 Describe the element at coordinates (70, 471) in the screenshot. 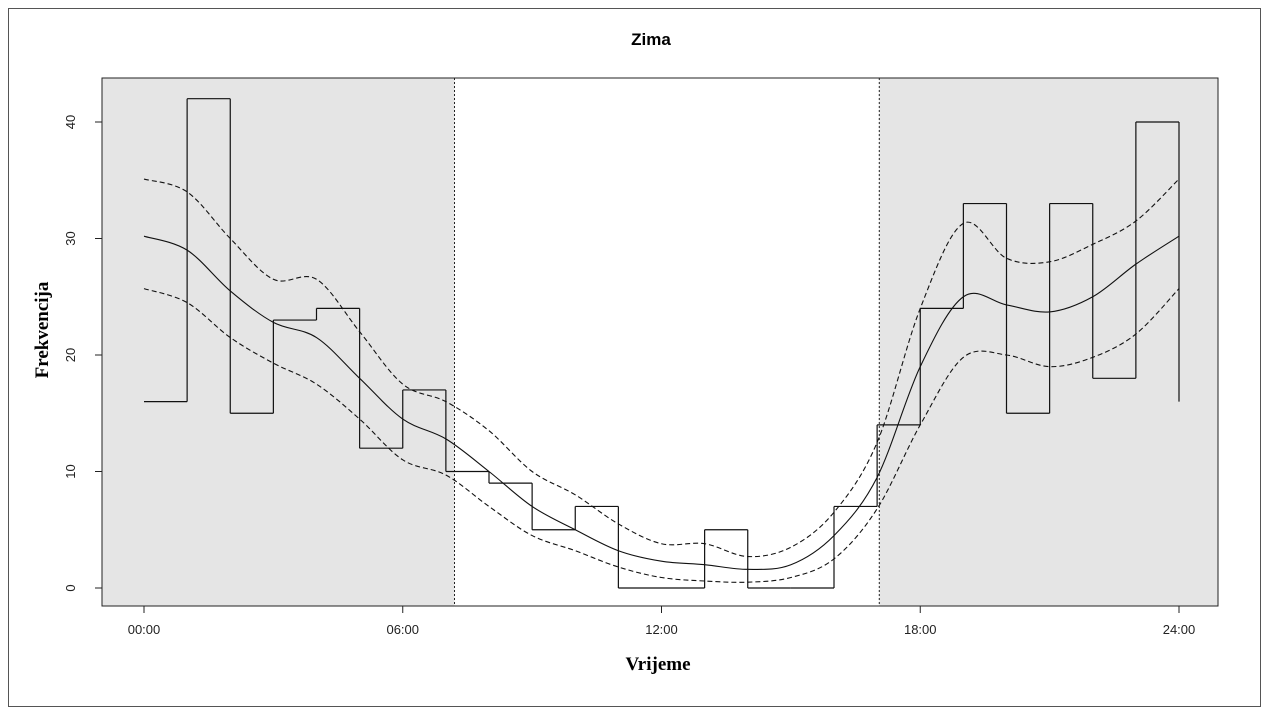

I see `y-tick-label: 10` at that location.